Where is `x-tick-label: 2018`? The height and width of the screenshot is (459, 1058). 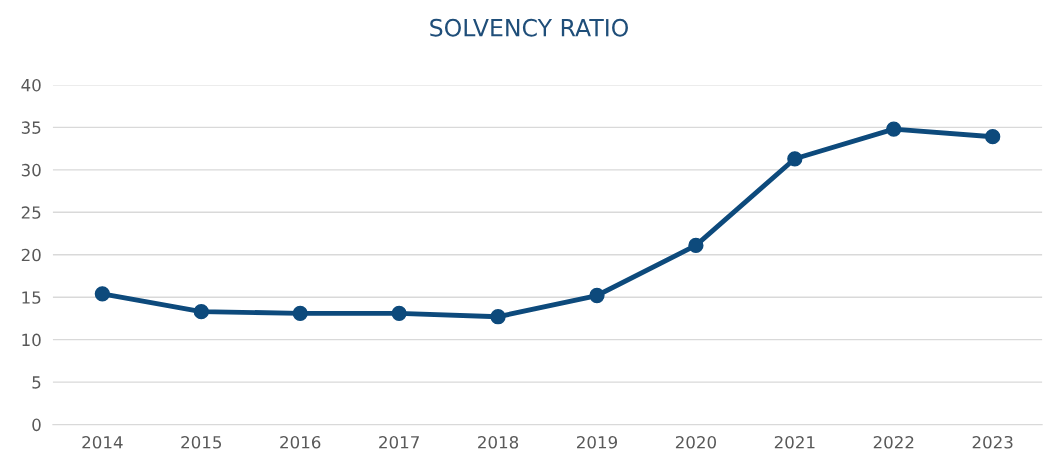
x-tick-label: 2018 is located at coordinates (498, 442).